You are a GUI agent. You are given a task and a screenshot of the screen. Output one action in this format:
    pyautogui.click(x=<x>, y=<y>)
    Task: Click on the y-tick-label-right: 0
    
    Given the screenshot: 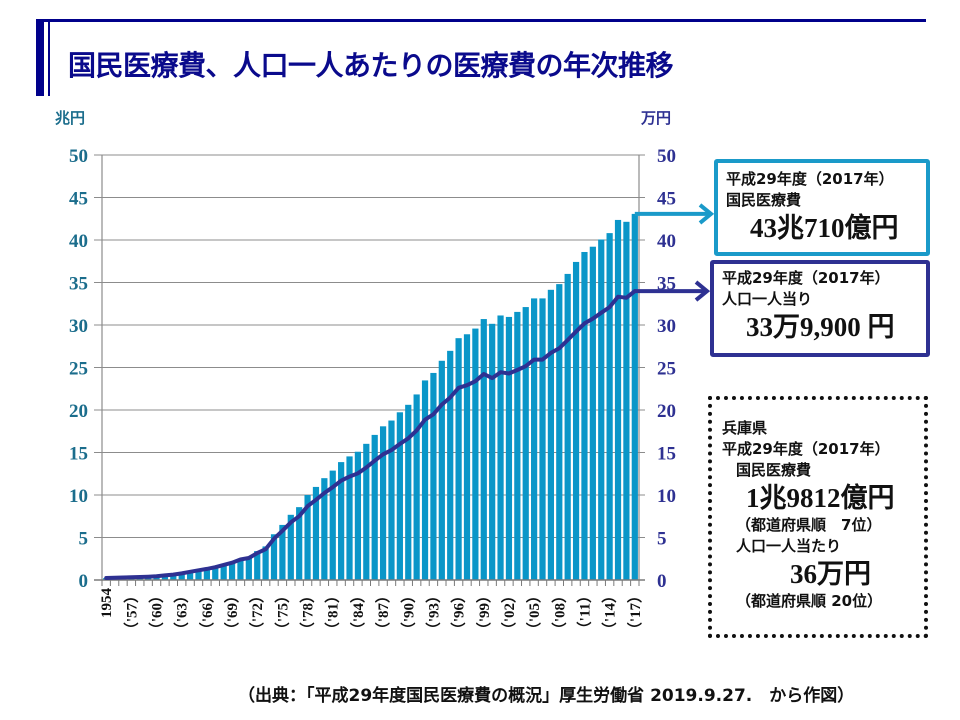 What is the action you would take?
    pyautogui.click(x=662, y=581)
    